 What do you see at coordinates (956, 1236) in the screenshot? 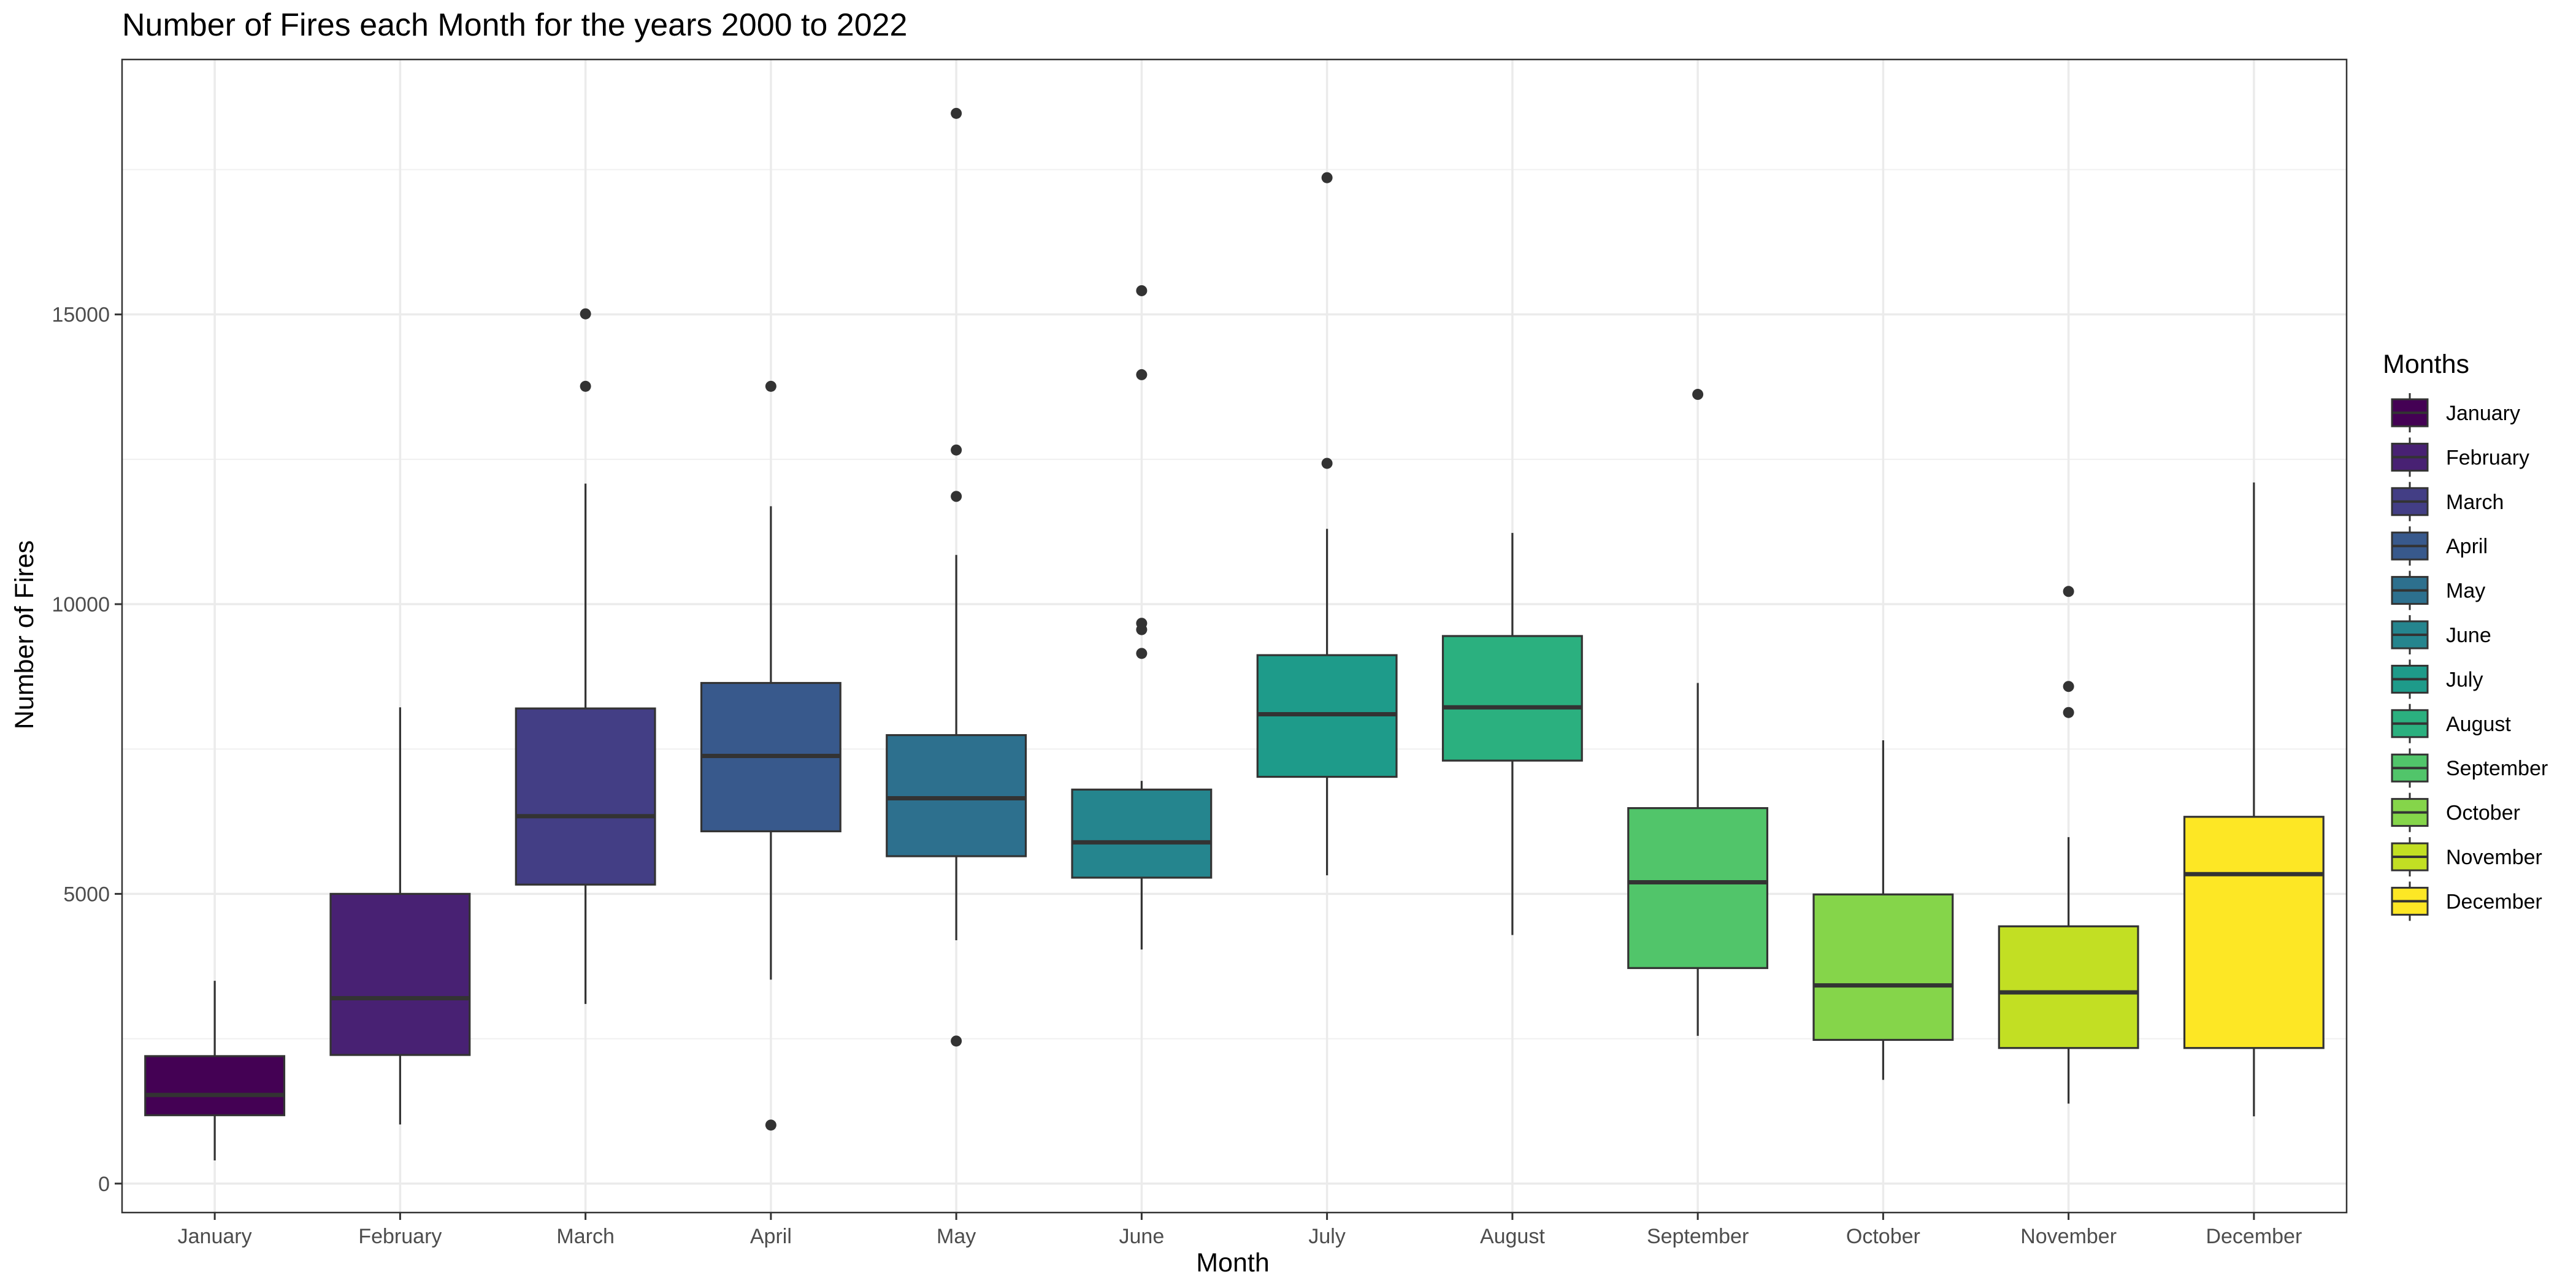
I see `x-tick-label: May` at bounding box center [956, 1236].